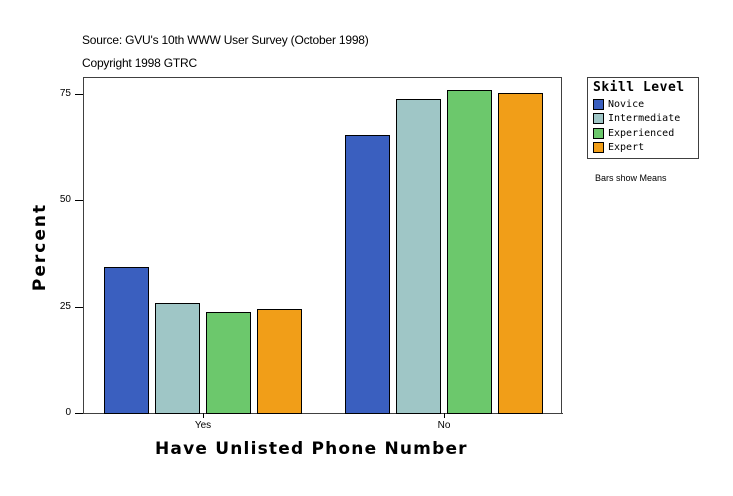 This screenshot has width=733, height=496. Describe the element at coordinates (177, 358) in the screenshot. I see `bar-yes-intermediate` at that location.